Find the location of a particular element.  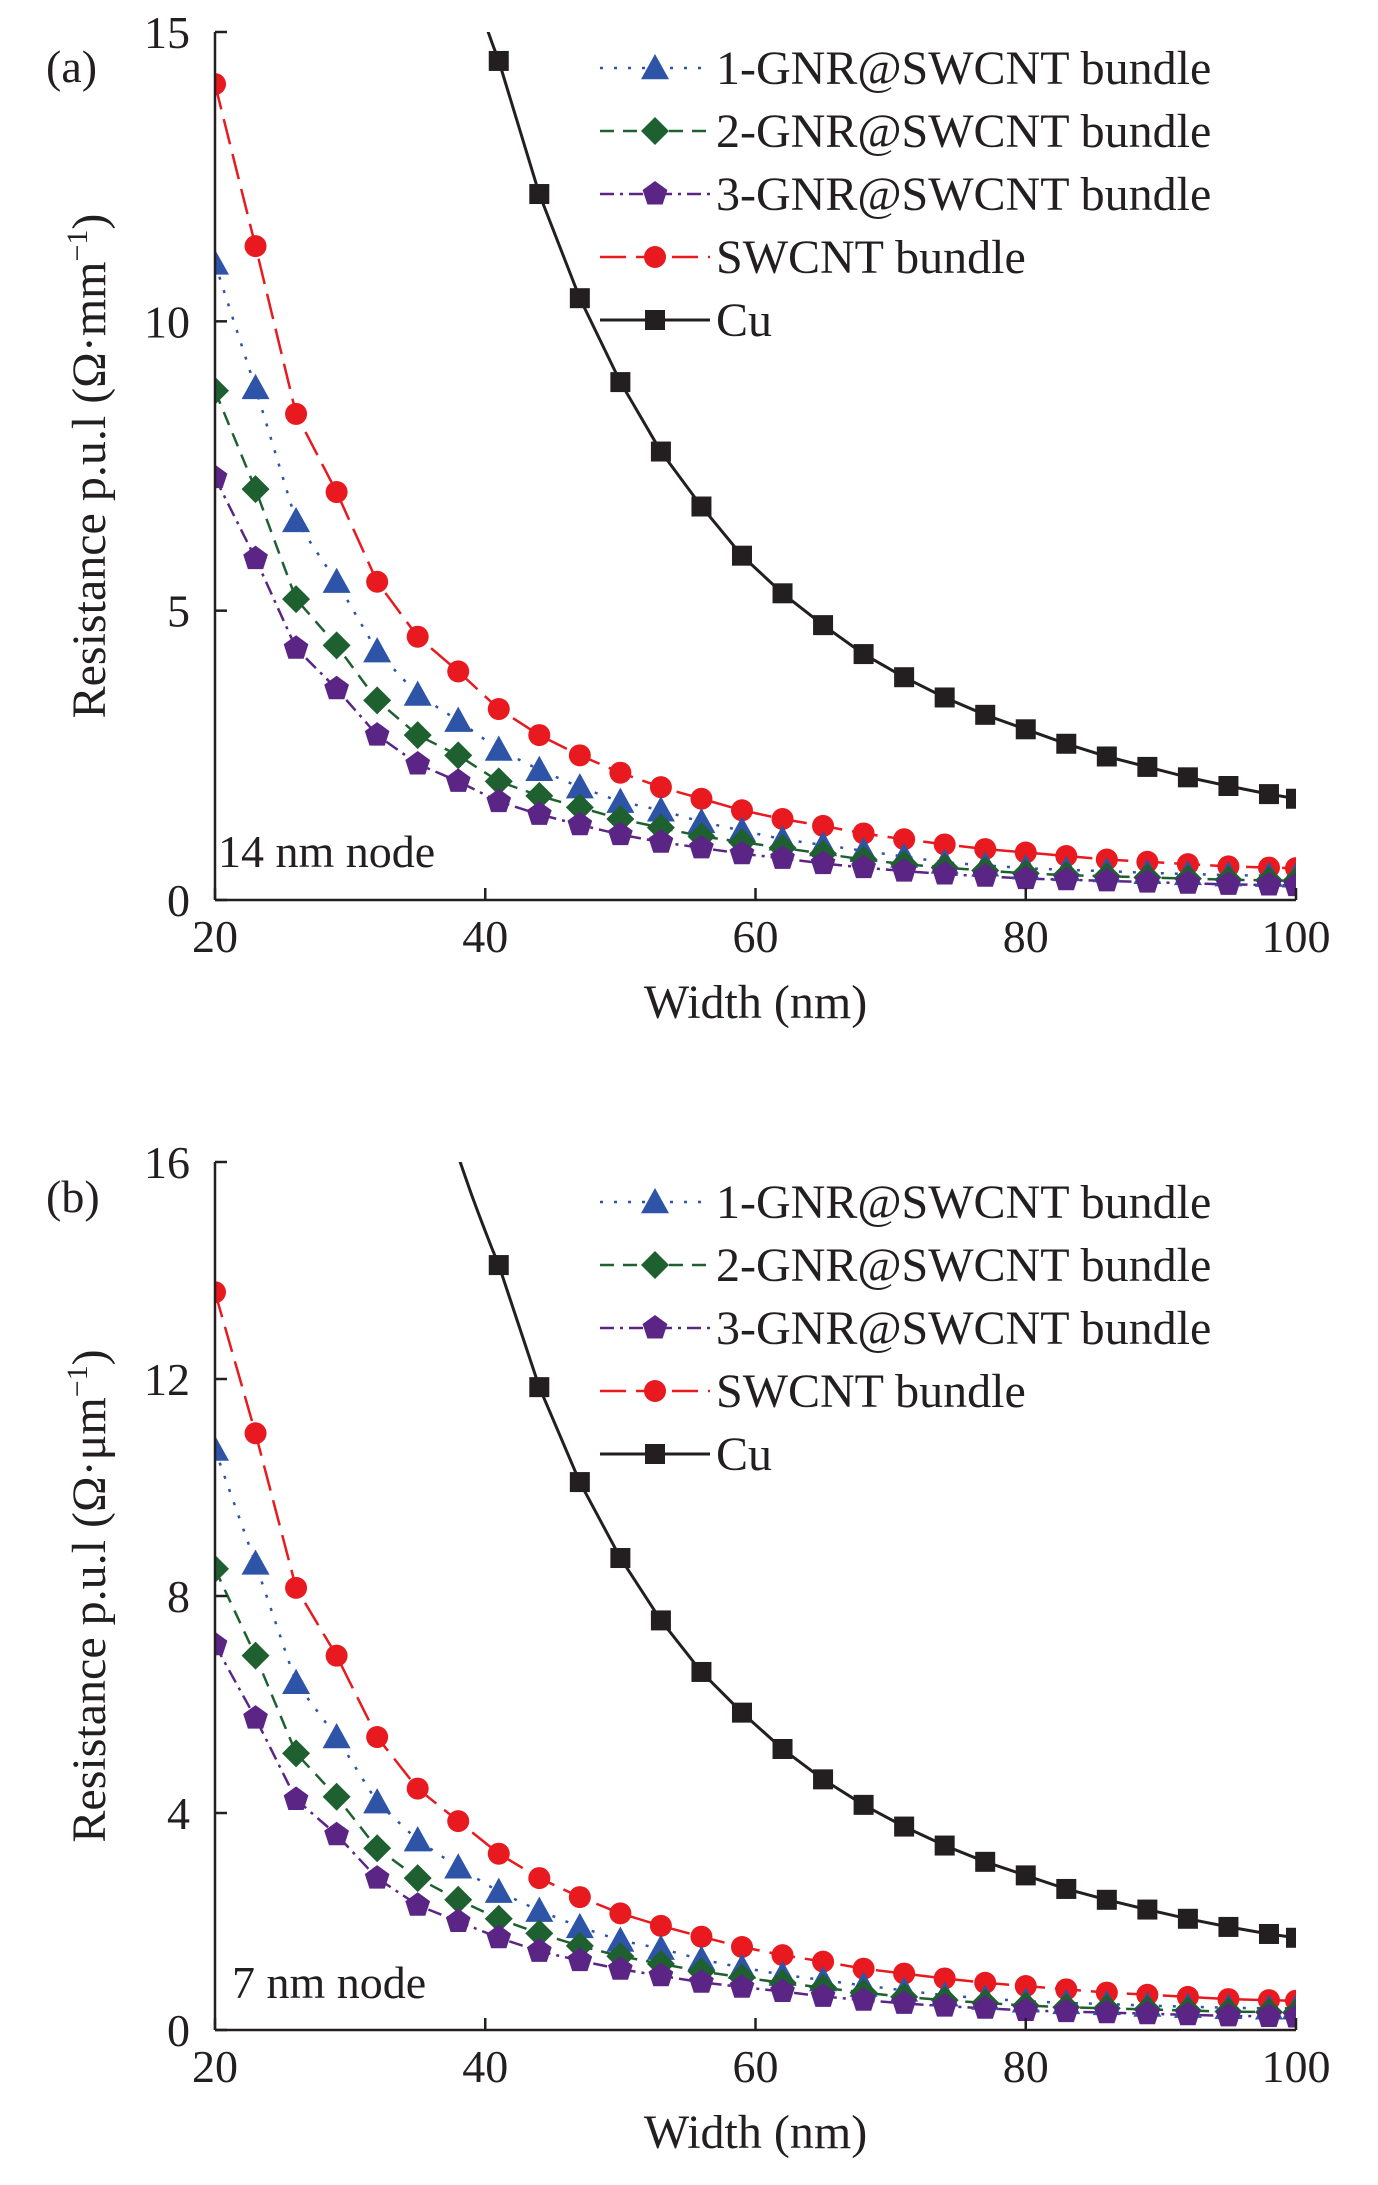

x-tick-label: 100 is located at coordinates (1296, 936).